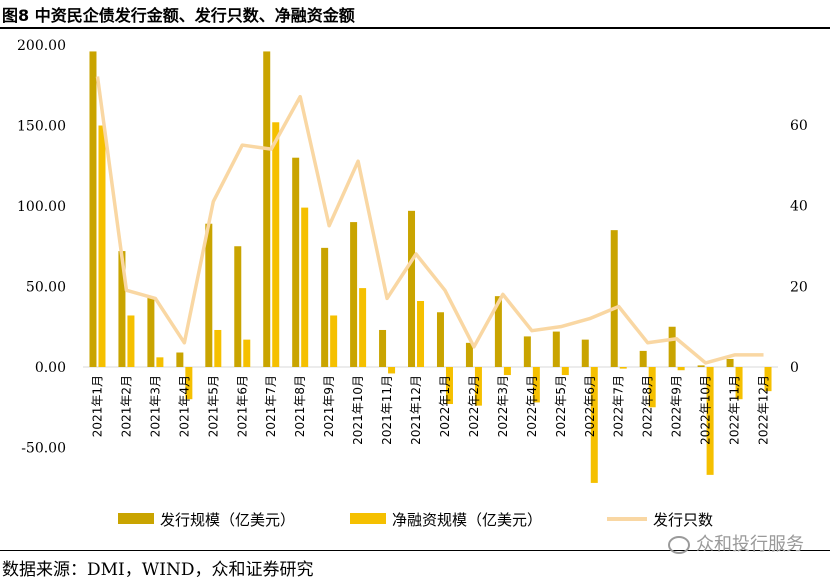 The height and width of the screenshot is (580, 830). What do you see at coordinates (227, 520) in the screenshot?
I see `legend-issuance-label: 发行规模（亿美元）` at bounding box center [227, 520].